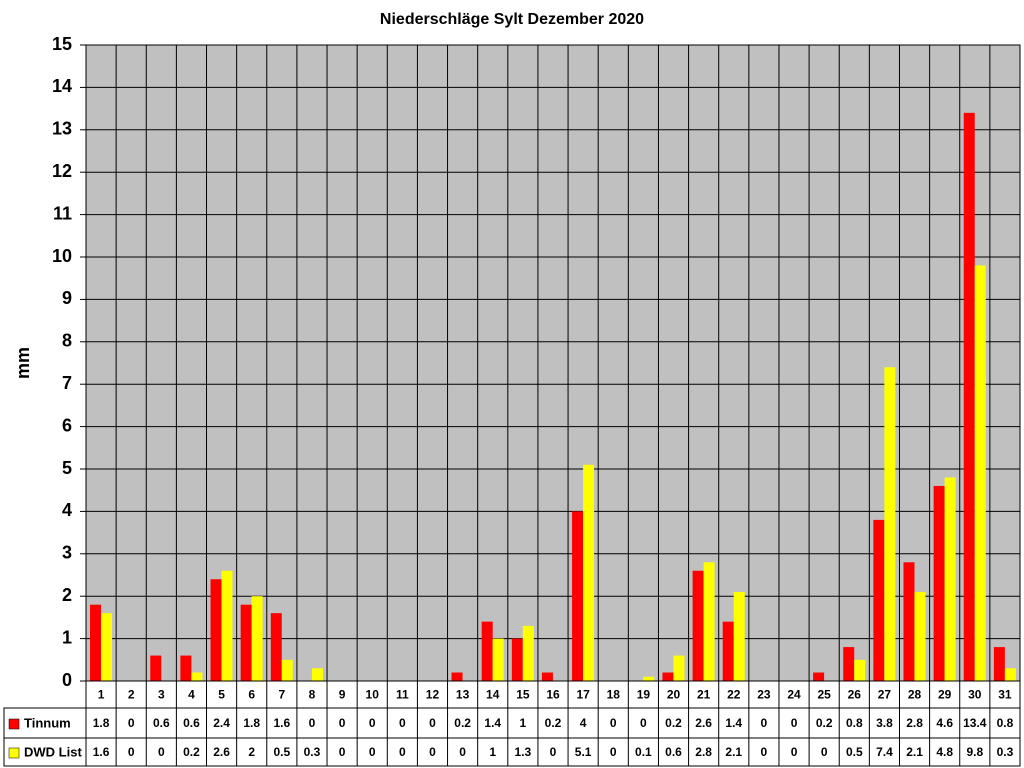  I want to click on y-tick-label: 13, so click(62, 129).